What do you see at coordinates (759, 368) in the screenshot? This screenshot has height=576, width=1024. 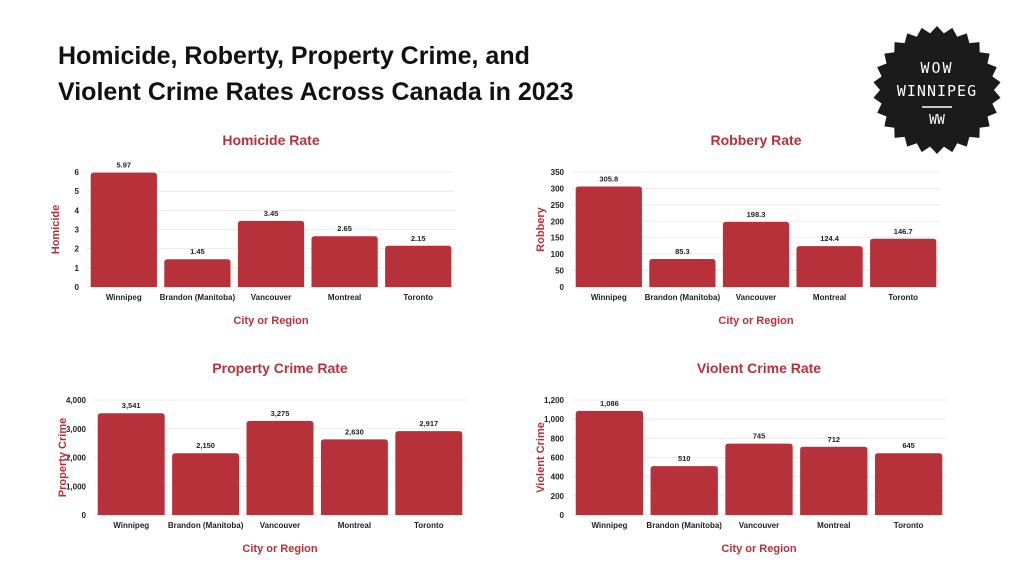 I see `chart-title: Violent Crime Rate` at bounding box center [759, 368].